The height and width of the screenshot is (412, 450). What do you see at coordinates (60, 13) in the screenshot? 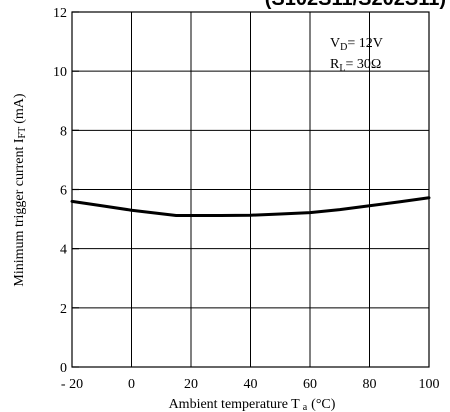
I see `y-tick-label: 12` at bounding box center [60, 13].